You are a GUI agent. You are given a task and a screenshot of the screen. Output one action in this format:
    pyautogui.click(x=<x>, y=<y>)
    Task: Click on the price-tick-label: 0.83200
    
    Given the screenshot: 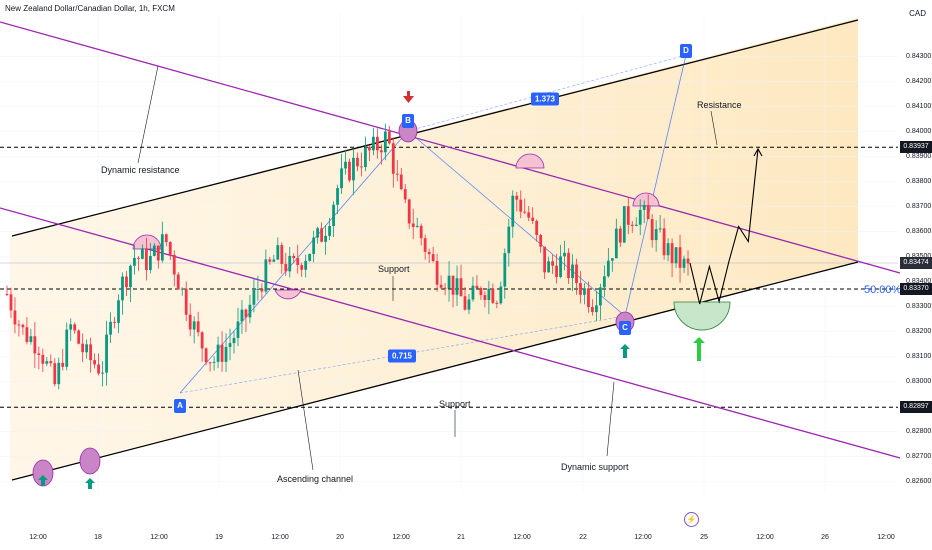 What is the action you would take?
    pyautogui.click(x=919, y=331)
    